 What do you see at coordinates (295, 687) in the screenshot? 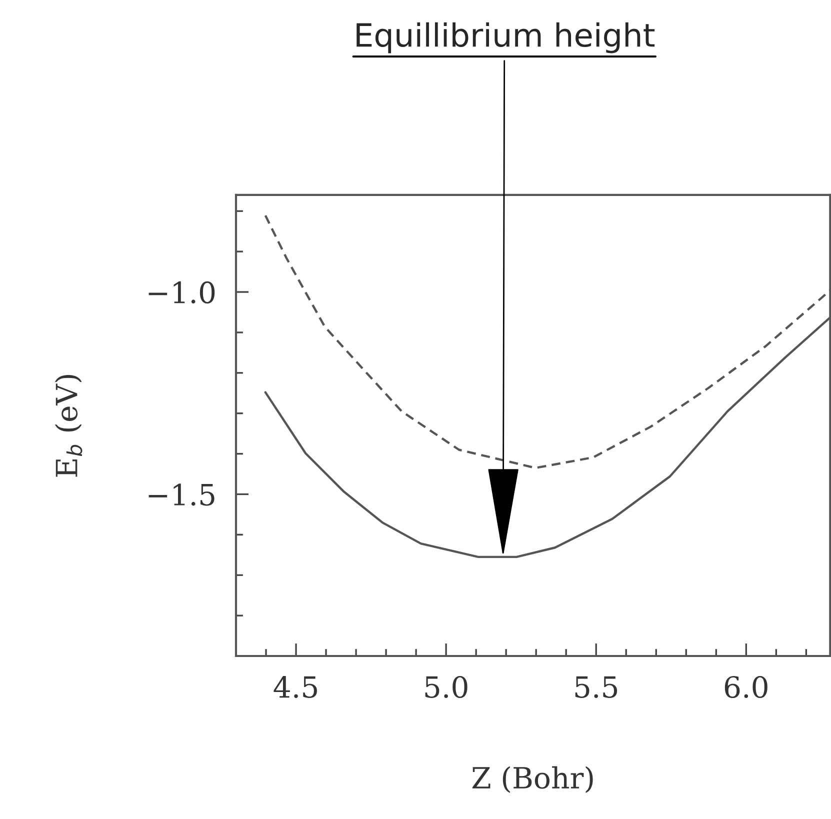
I see `x-tick-label: 4.5` at bounding box center [295, 687].